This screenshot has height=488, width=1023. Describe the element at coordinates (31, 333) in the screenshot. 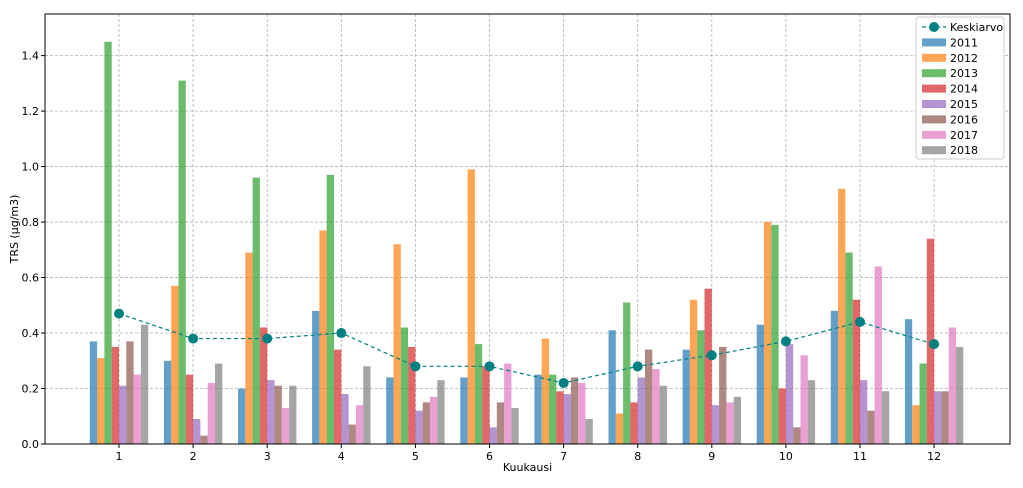

I see `y-tick-label: 0.4` at that location.